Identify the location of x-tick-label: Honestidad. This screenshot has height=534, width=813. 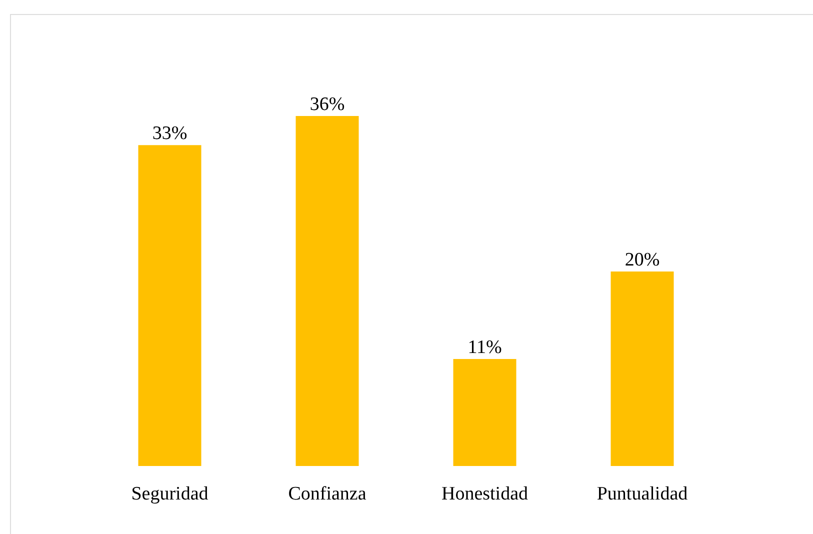
(485, 494).